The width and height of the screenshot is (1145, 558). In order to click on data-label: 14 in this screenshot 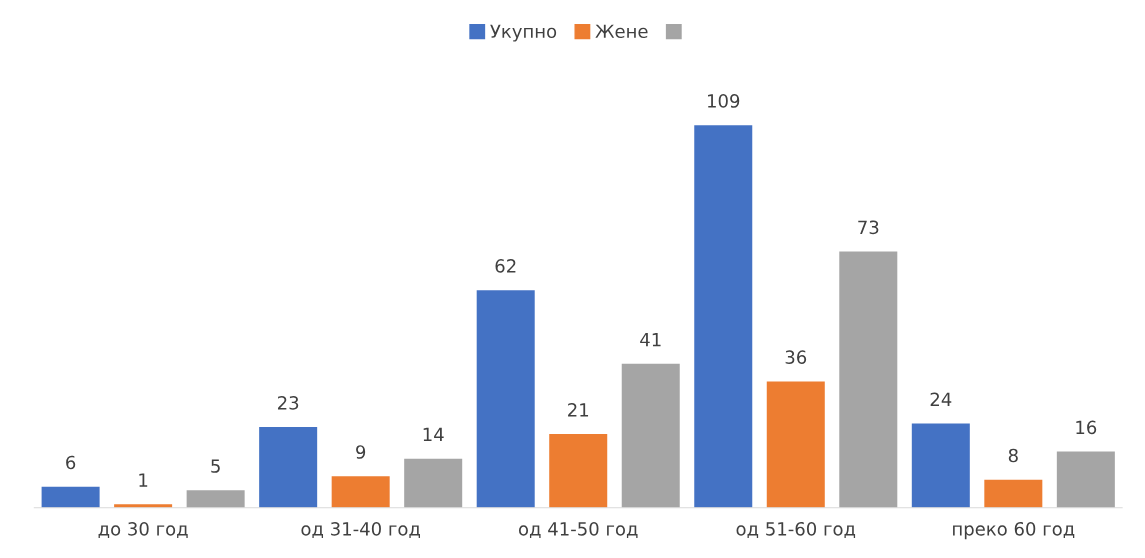, I will do `click(433, 434)`.